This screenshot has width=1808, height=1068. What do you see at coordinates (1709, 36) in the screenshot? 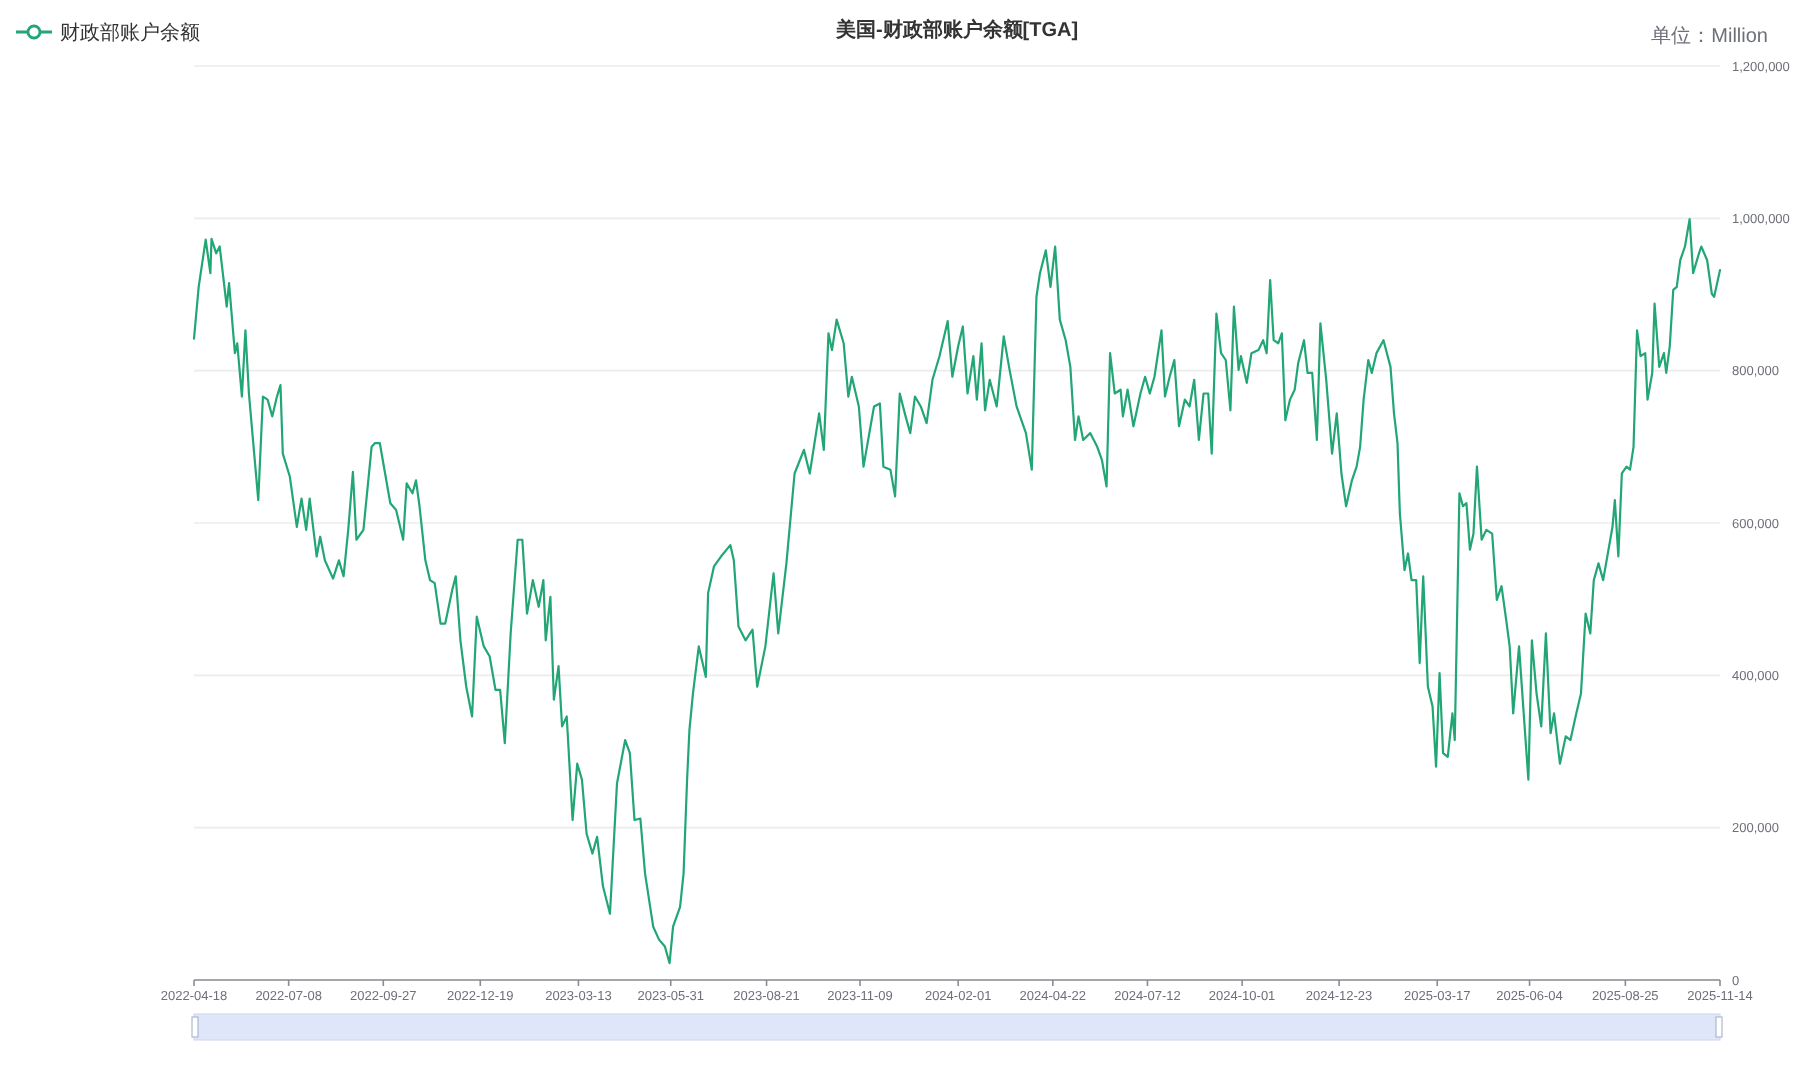
I see `y-axis-title: 单位：Million` at bounding box center [1709, 36].